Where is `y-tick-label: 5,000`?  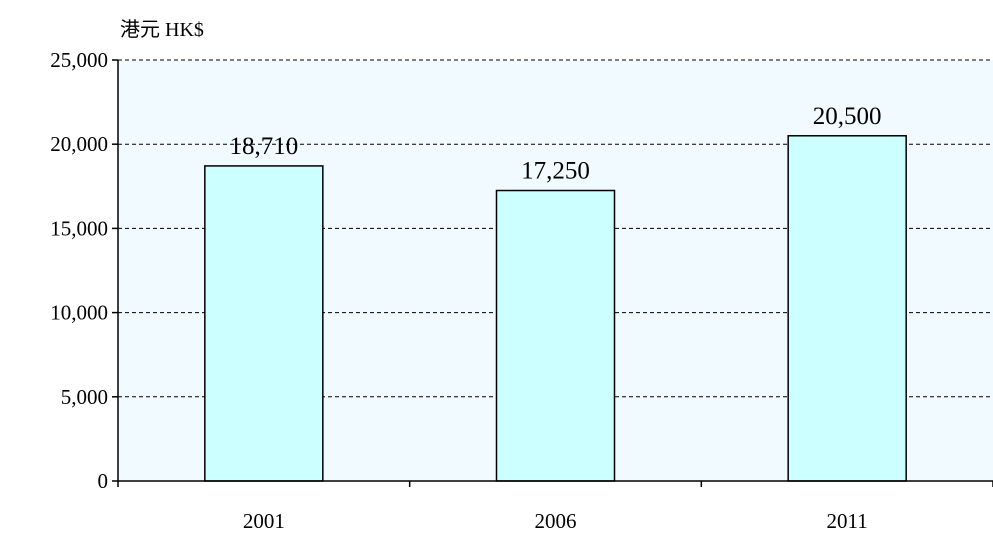
y-tick-label: 5,000 is located at coordinates (84, 397).